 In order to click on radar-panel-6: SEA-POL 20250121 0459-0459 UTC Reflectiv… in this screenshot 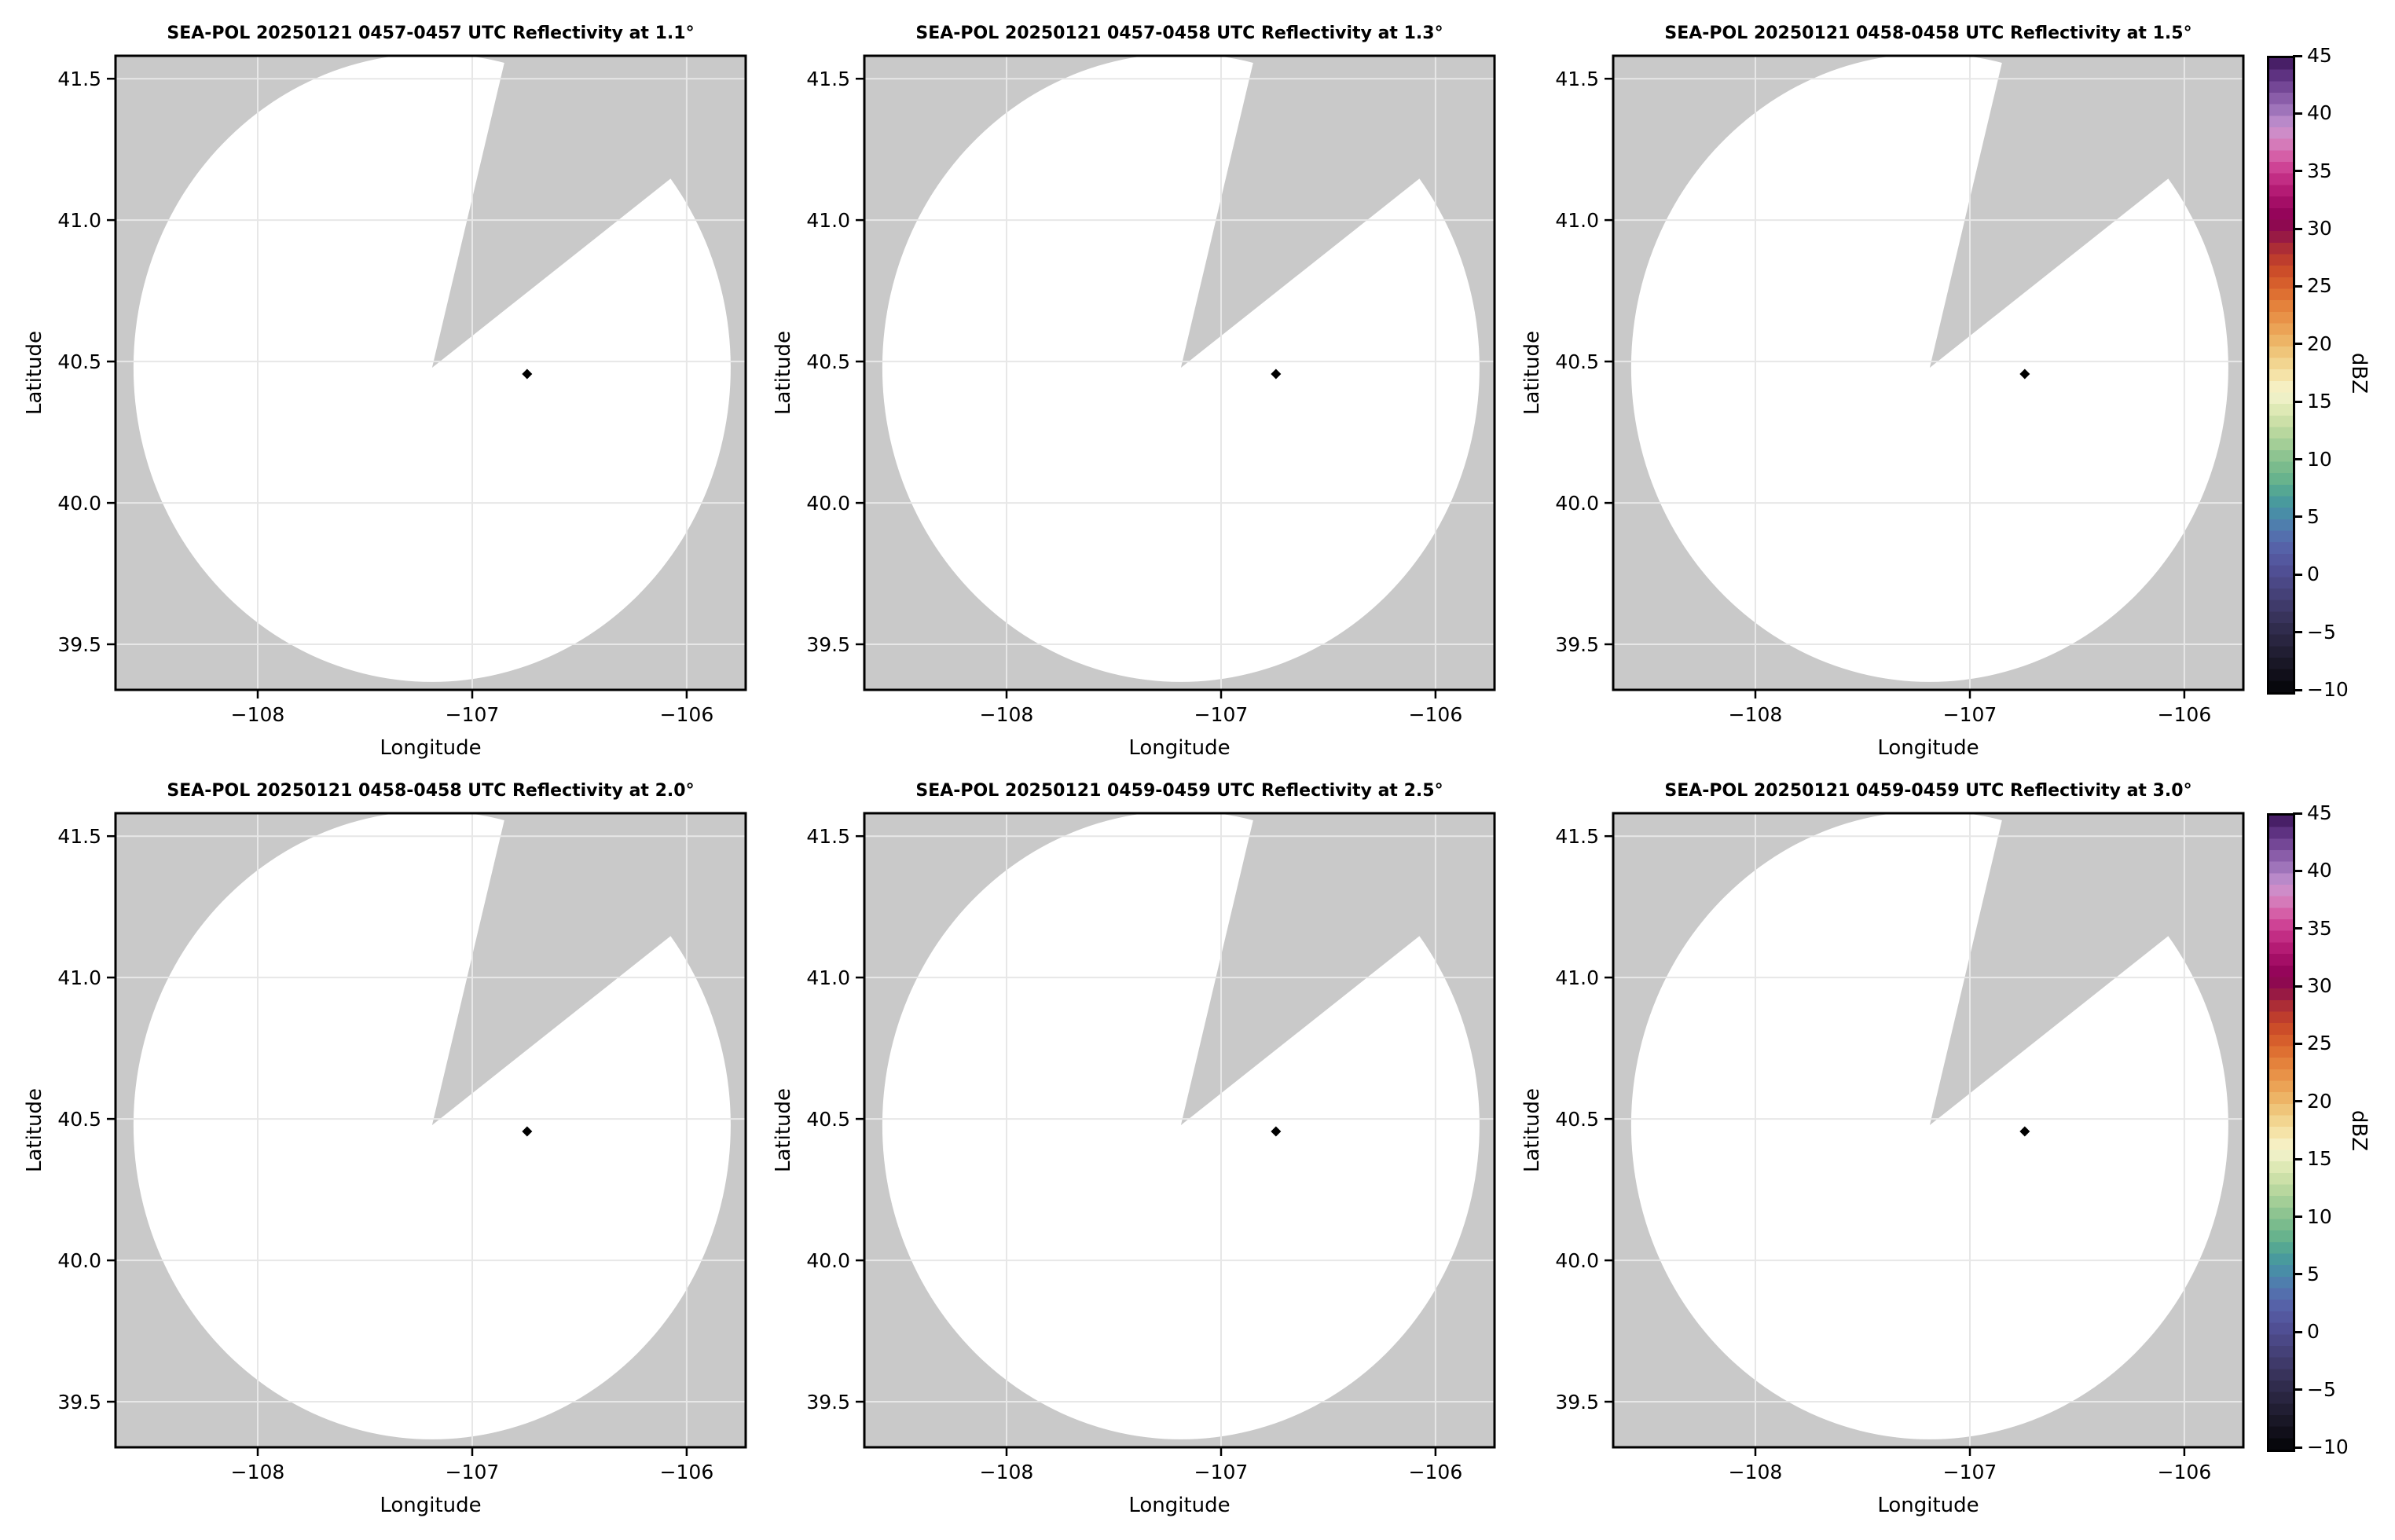, I will do `click(1882, 1149)`.